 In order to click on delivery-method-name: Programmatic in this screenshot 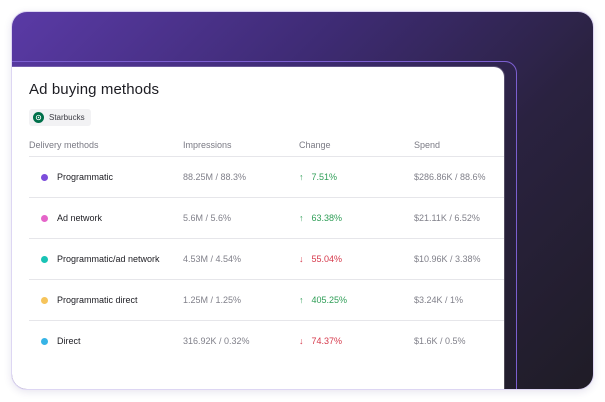, I will do `click(85, 177)`.